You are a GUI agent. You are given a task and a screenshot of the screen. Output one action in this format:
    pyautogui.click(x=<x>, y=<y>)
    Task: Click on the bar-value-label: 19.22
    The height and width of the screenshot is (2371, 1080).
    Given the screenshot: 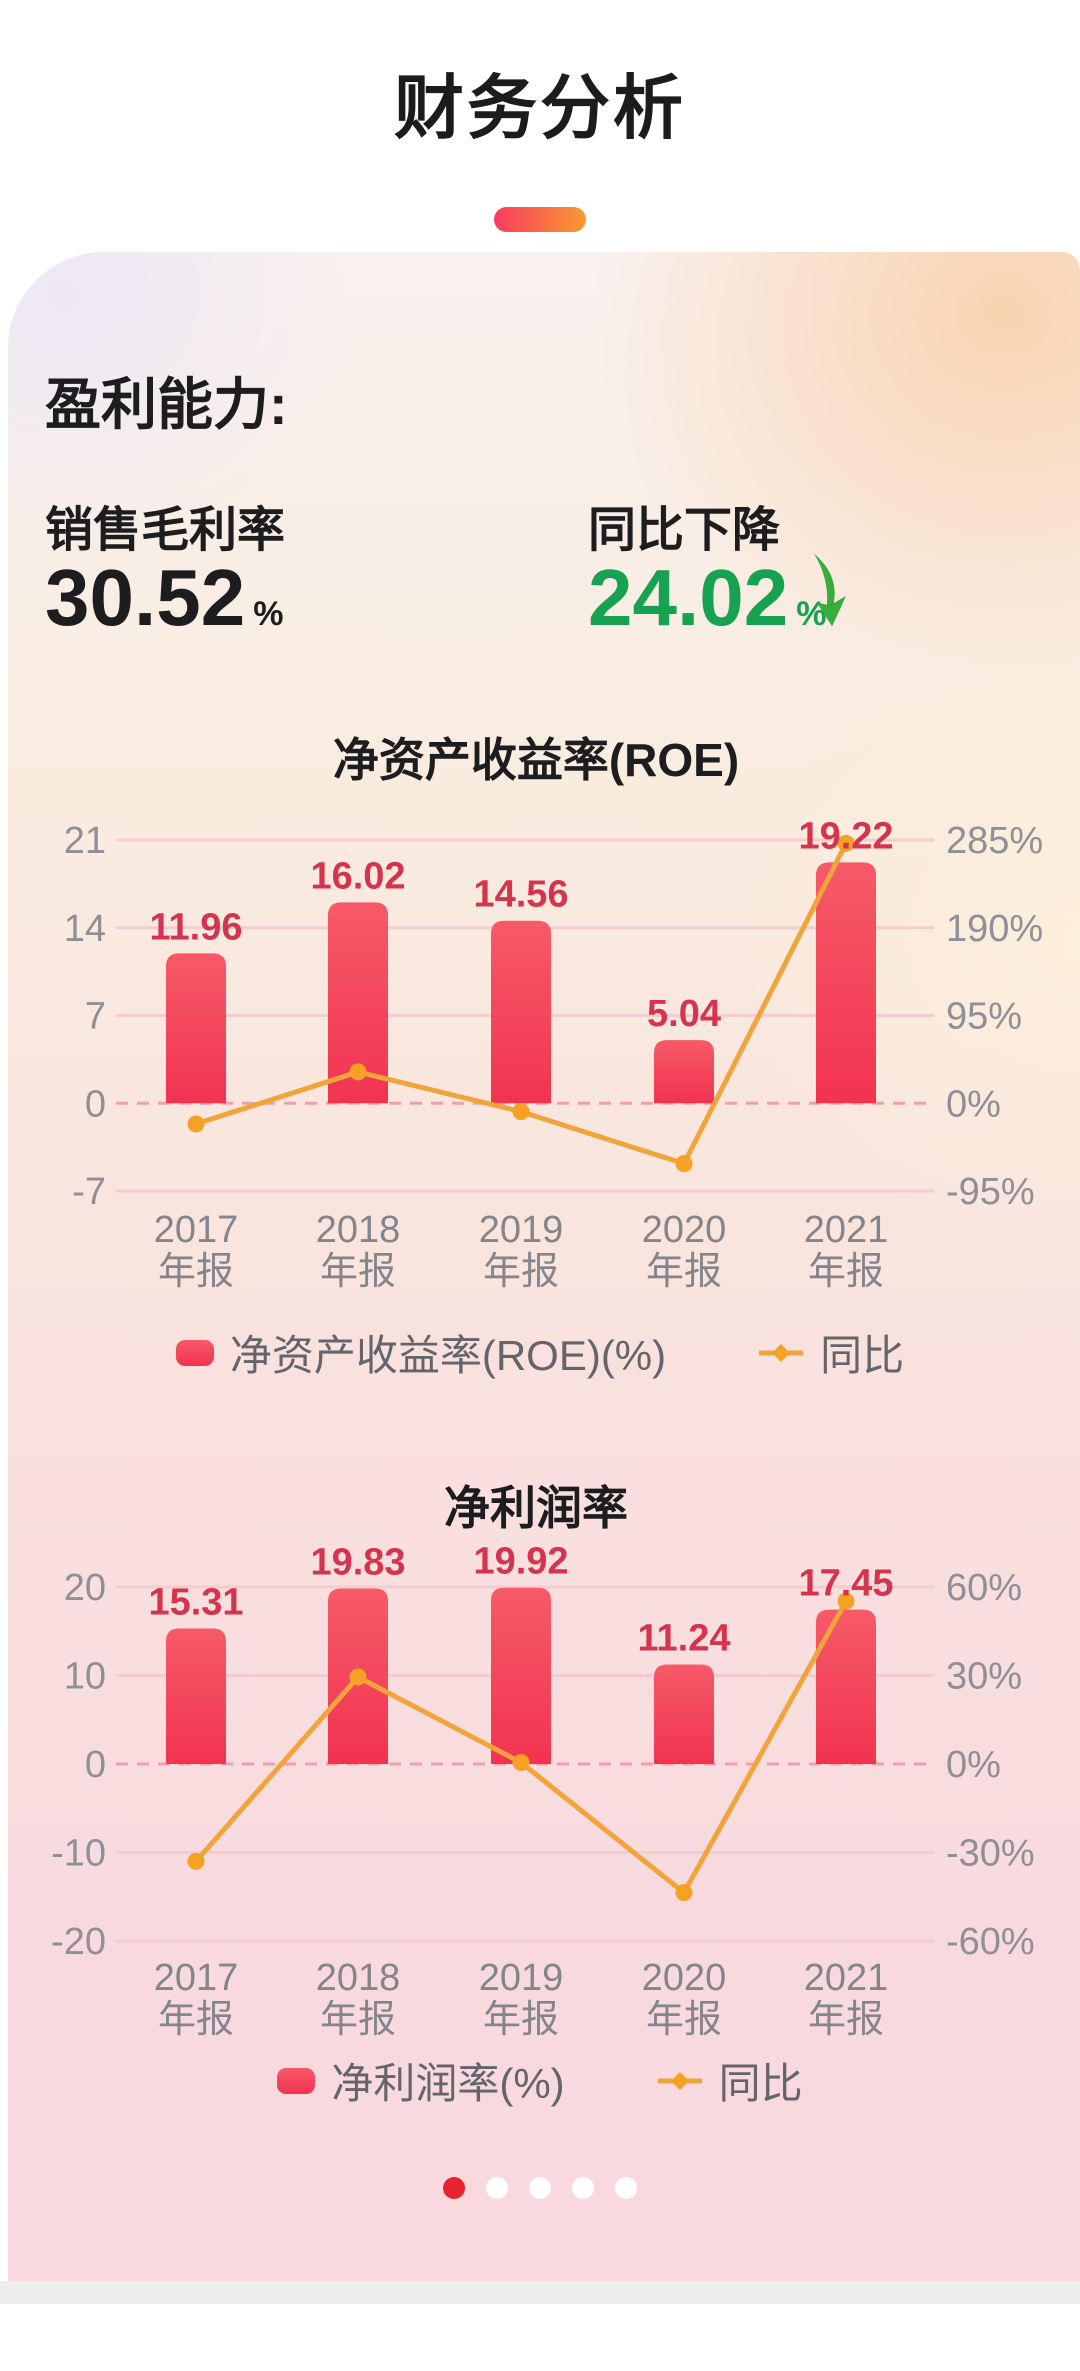 What is the action you would take?
    pyautogui.click(x=845, y=836)
    